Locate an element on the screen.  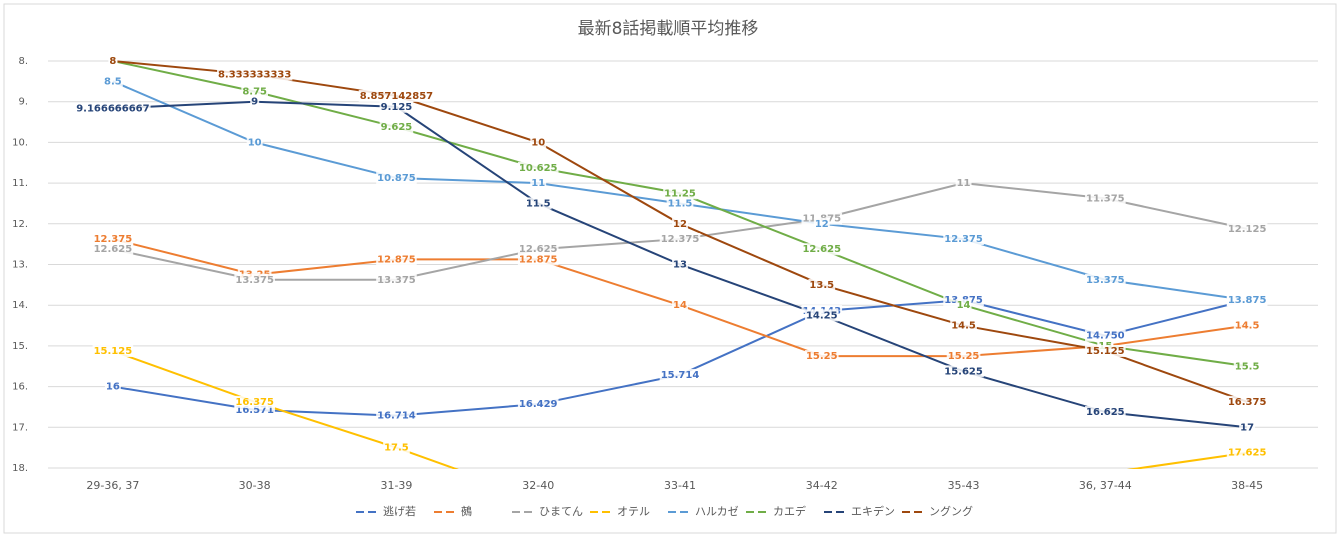
data-label: 9.625 is located at coordinates (397, 127).